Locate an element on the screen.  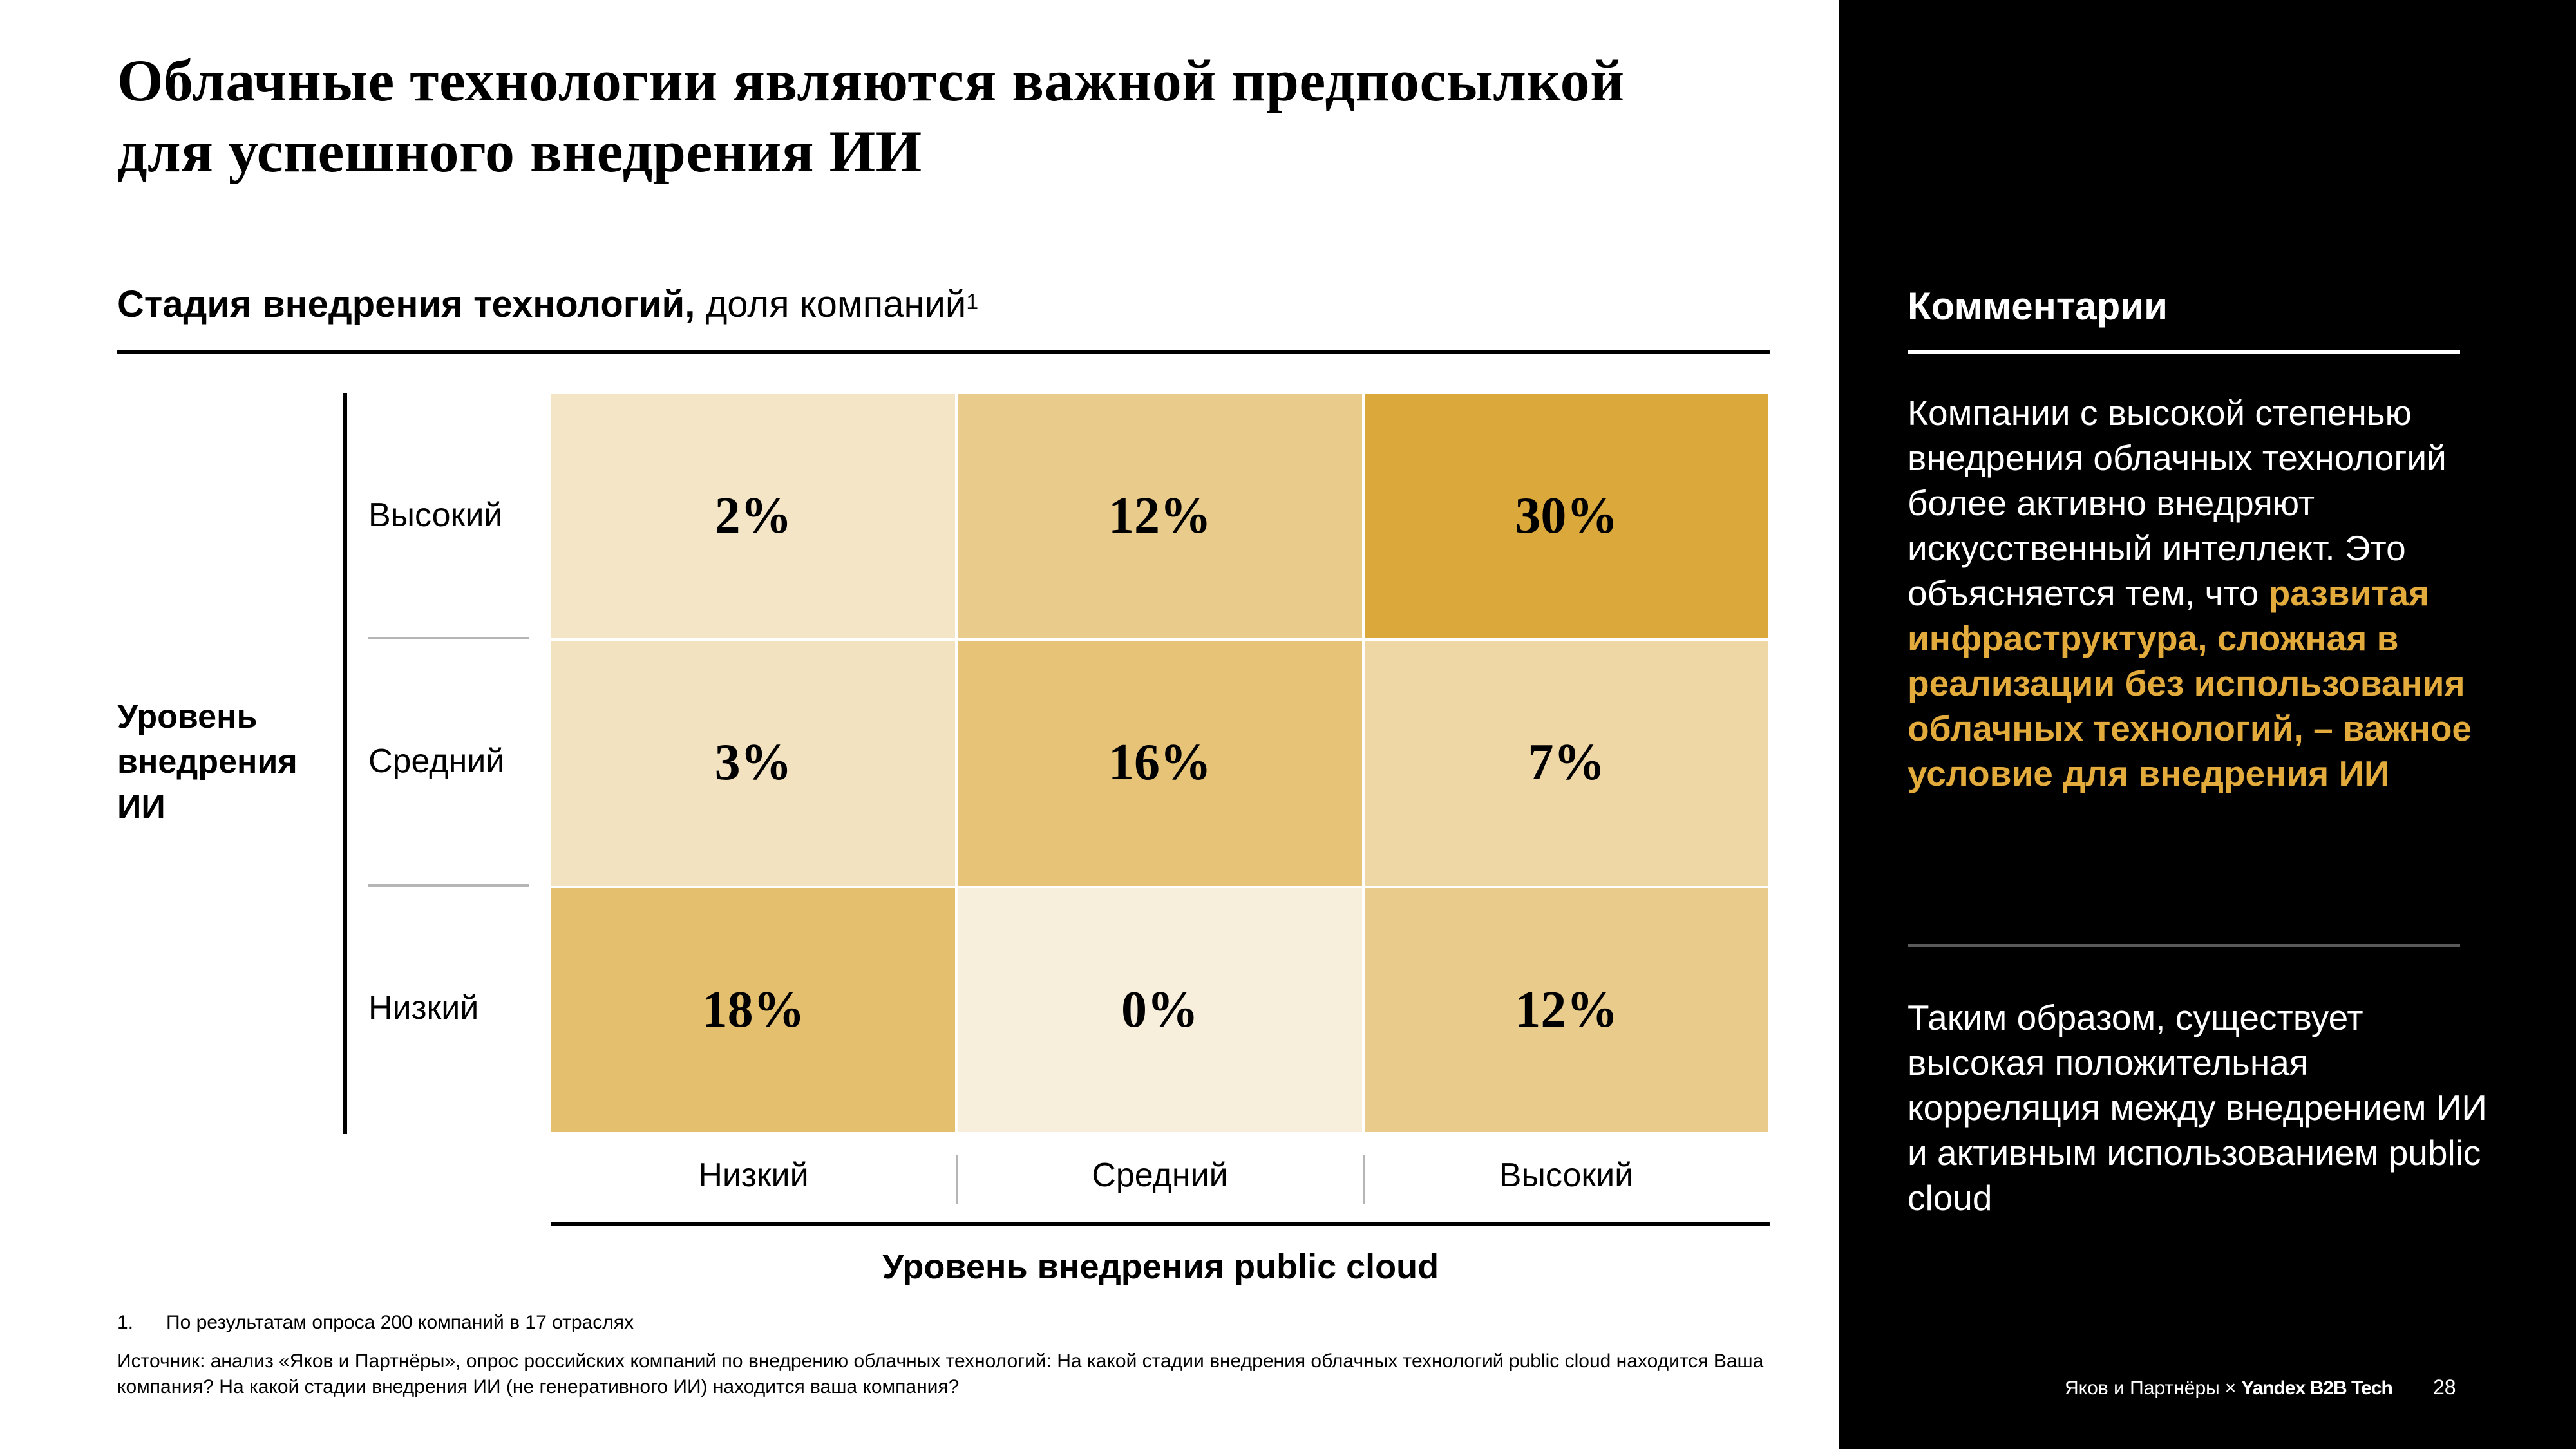
y-tick-label: Высокий is located at coordinates (435, 515).